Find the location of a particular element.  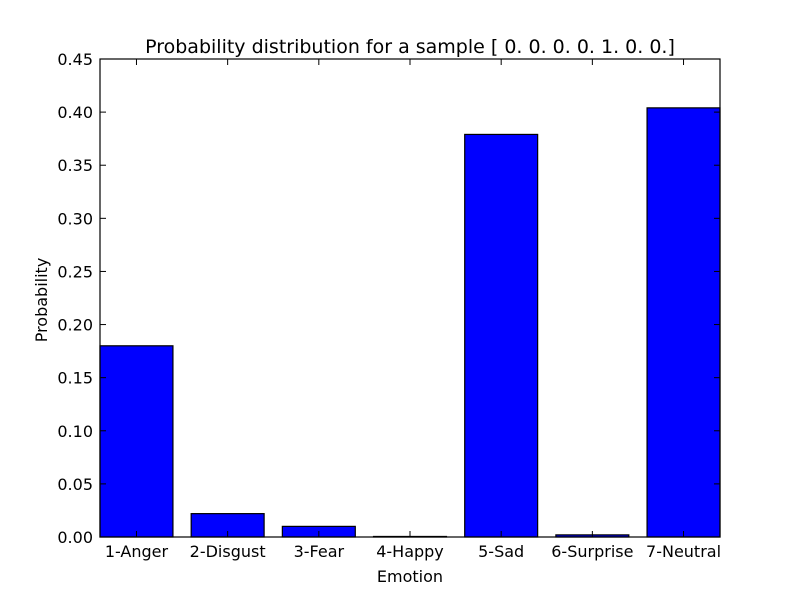

bar-1-anger is located at coordinates (136, 441).